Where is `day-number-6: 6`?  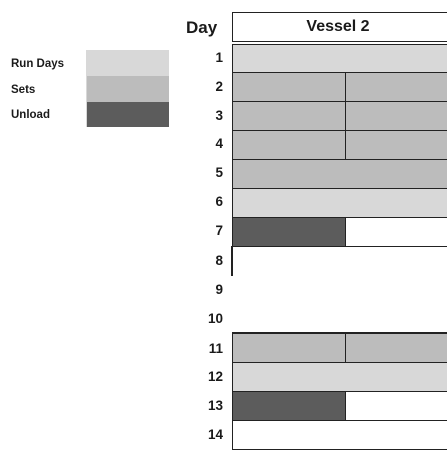
day-number-6: 6 is located at coordinates (219, 201).